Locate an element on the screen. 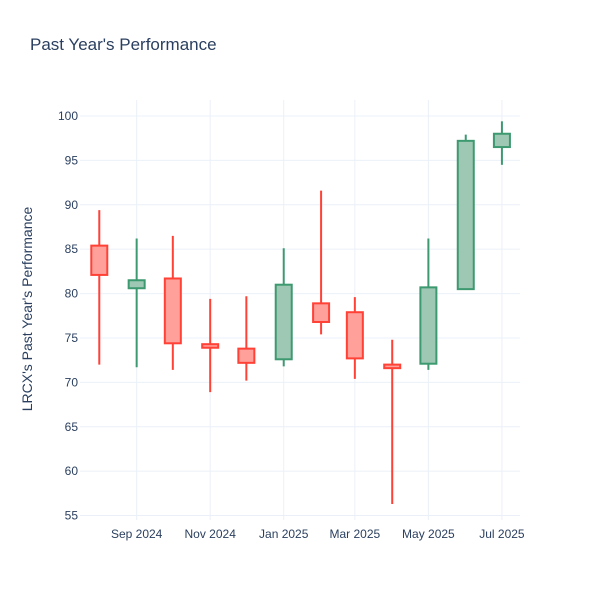 The height and width of the screenshot is (600, 600). y-tick-label: 90 is located at coordinates (72, 205).